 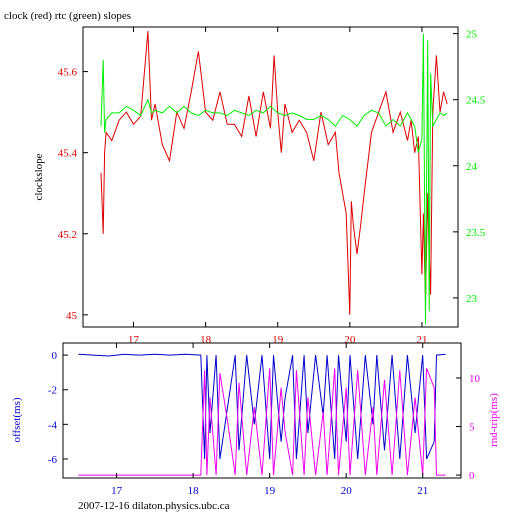 I want to click on top-right-y-ticks: 23 23.5 24 24.5 25, so click(x=469, y=167).